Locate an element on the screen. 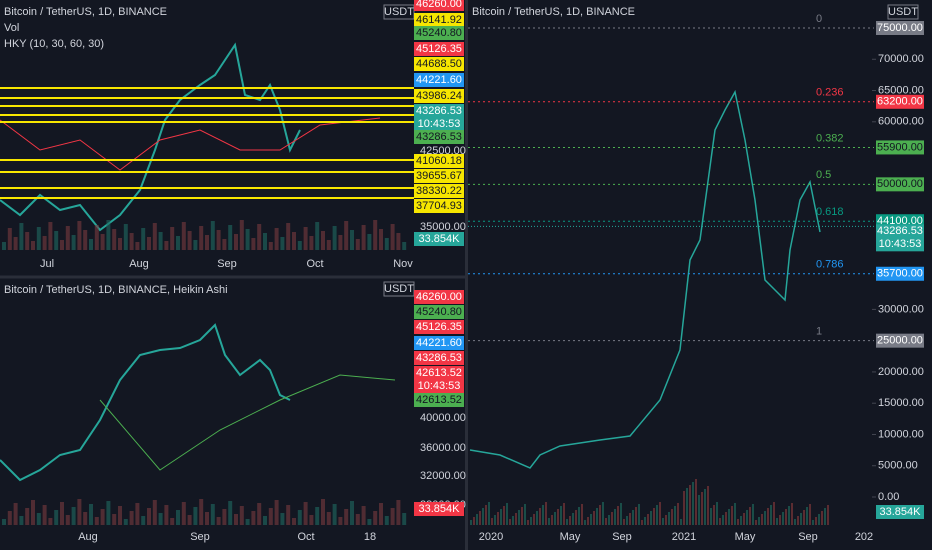  fib-label: 0.786 is located at coordinates (830, 265).